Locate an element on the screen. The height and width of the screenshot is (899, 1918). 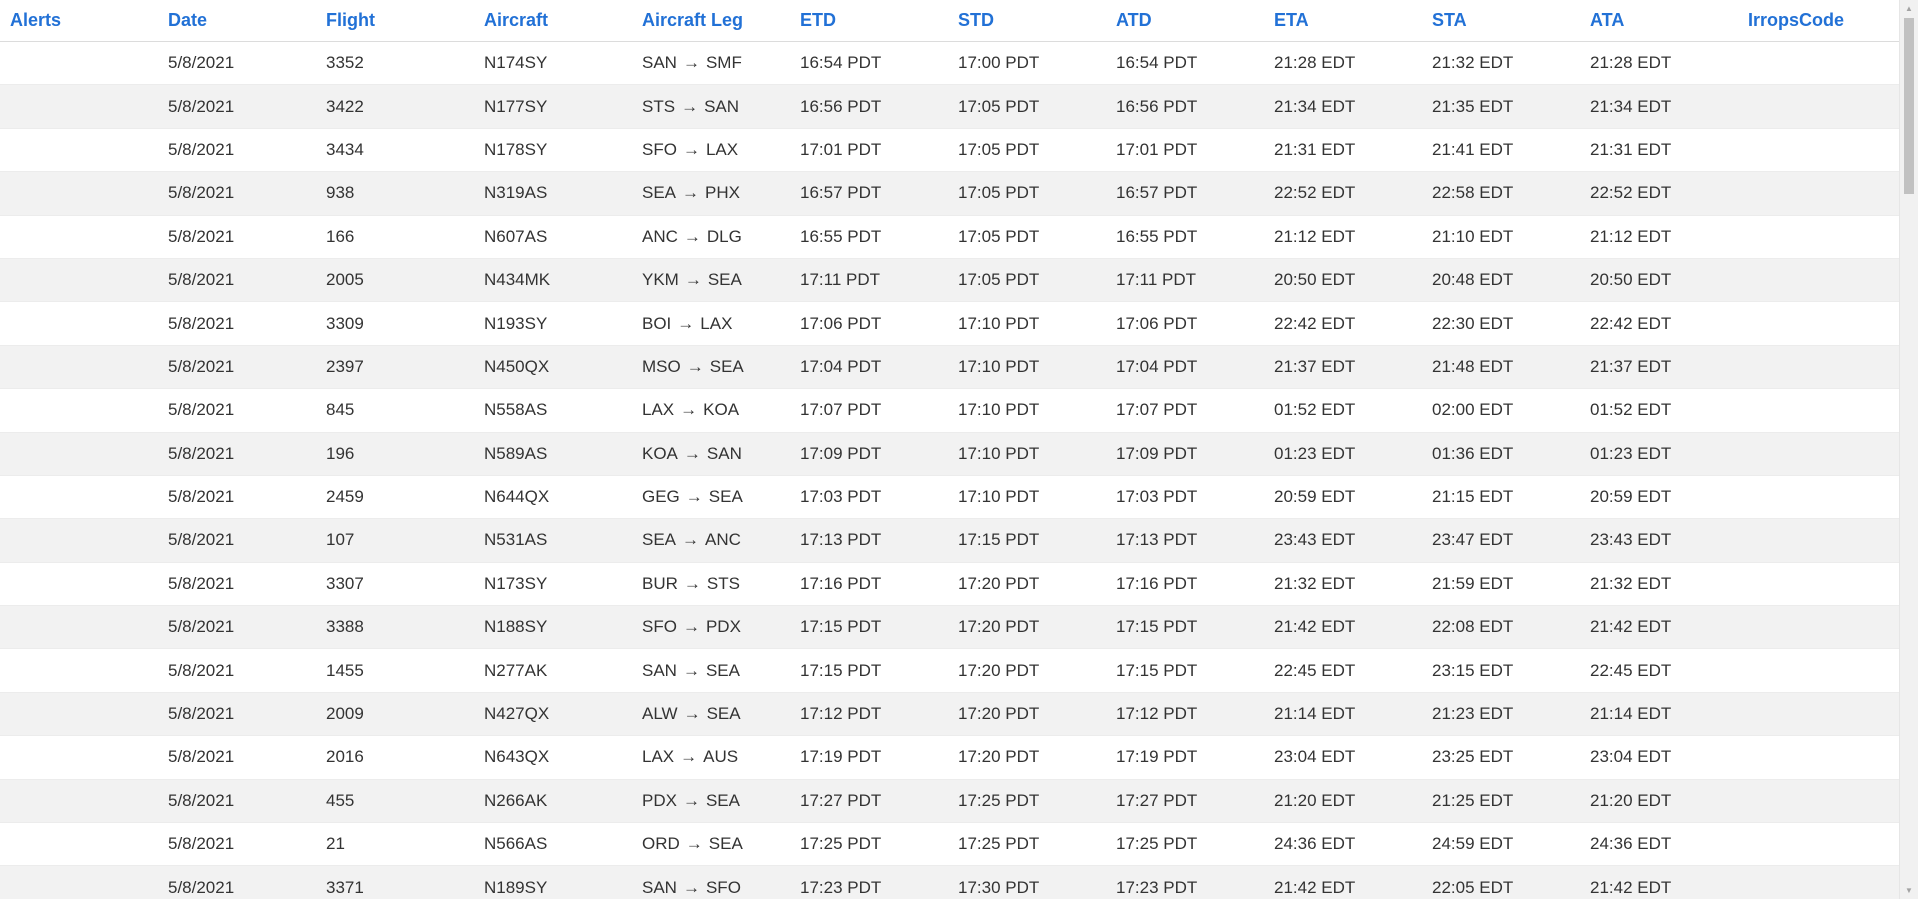
scrollbar-thumb is located at coordinates (1909, 106).